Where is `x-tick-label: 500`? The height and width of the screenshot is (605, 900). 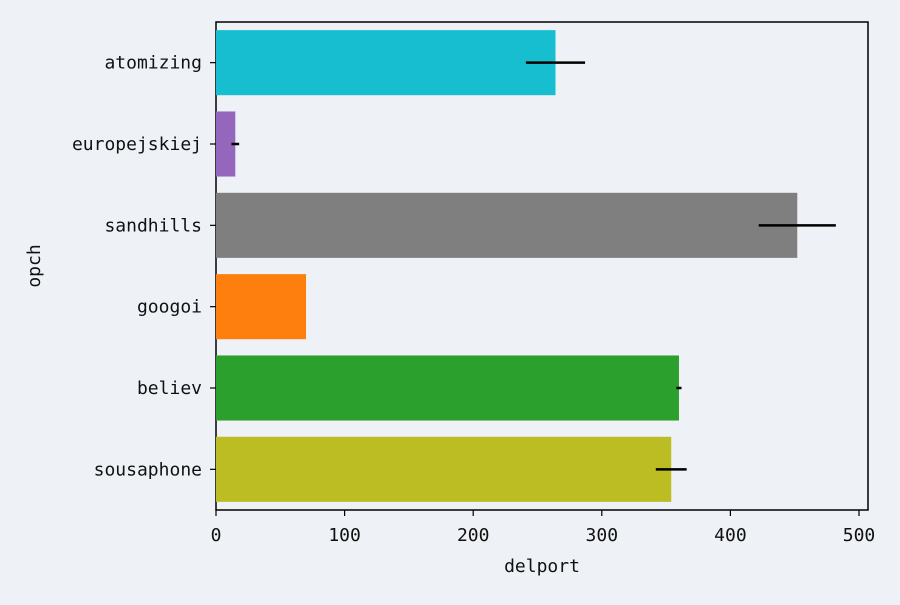 x-tick-label: 500 is located at coordinates (859, 535).